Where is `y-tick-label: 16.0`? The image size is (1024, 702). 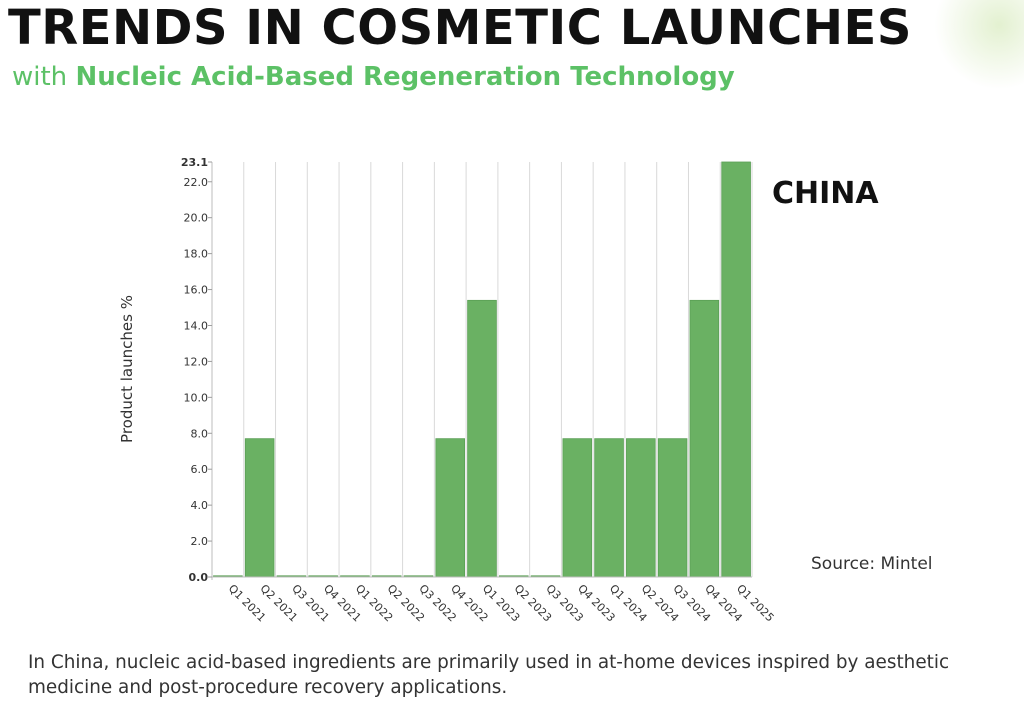 y-tick-label: 16.0 is located at coordinates (196, 290).